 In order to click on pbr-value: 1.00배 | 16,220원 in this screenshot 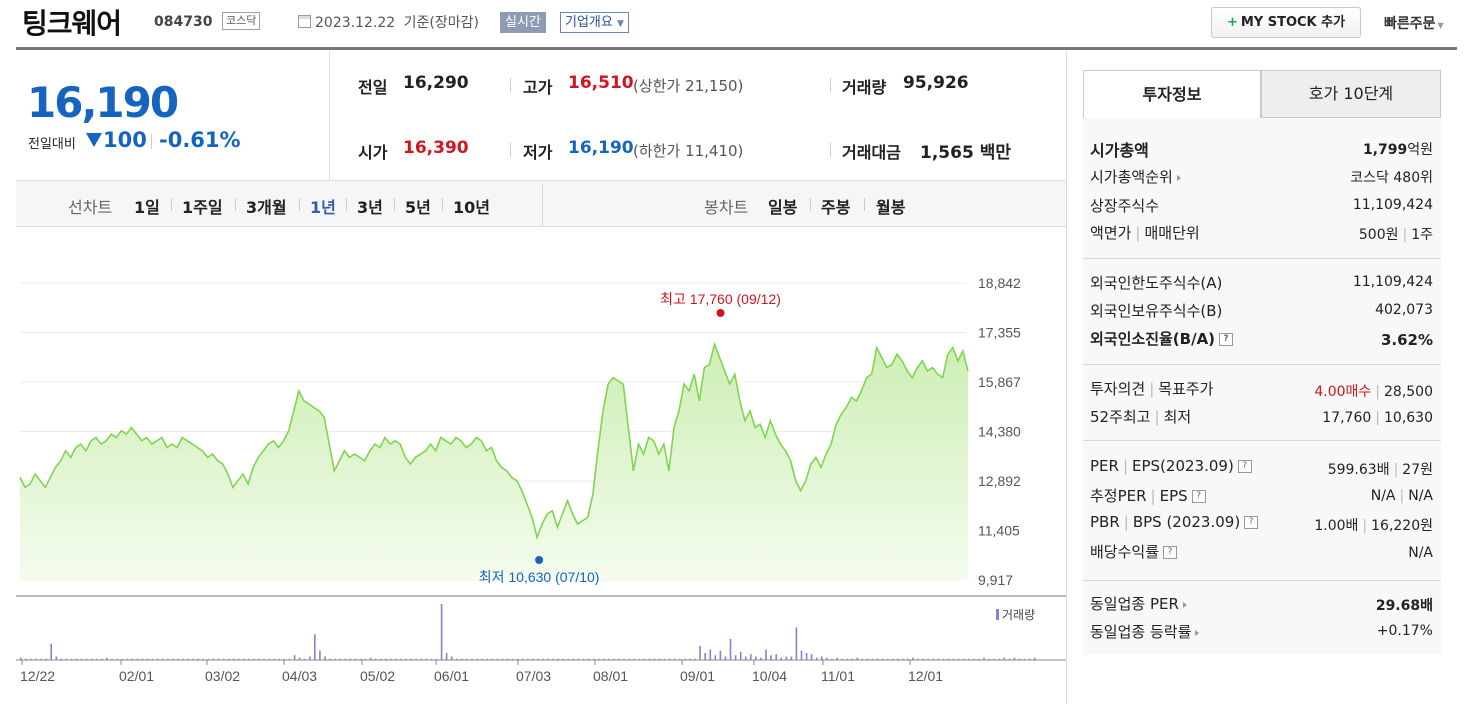, I will do `click(1373, 525)`.